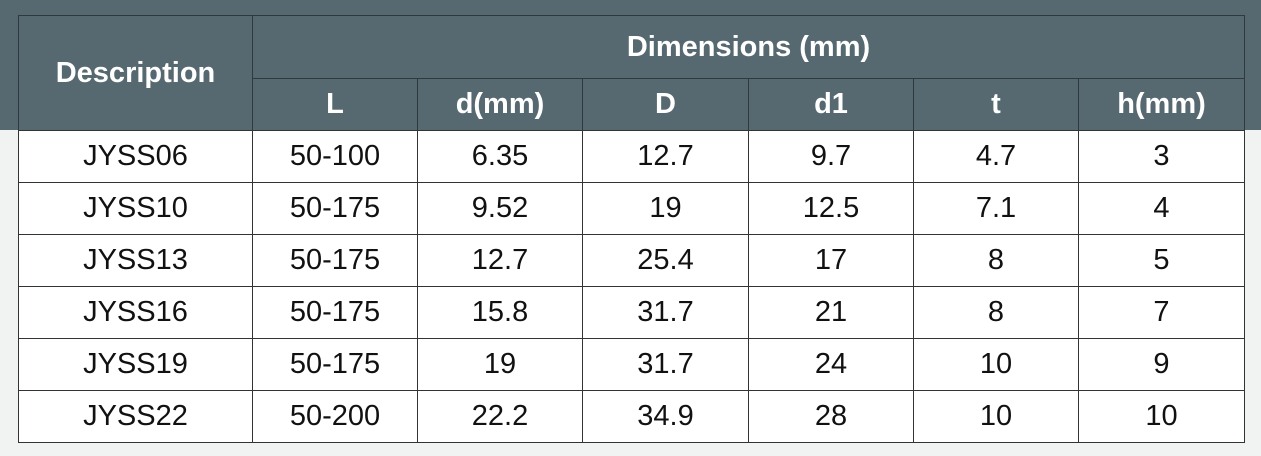 This screenshot has width=1261, height=456. Describe the element at coordinates (665, 104) in the screenshot. I see `column-header: D` at that location.